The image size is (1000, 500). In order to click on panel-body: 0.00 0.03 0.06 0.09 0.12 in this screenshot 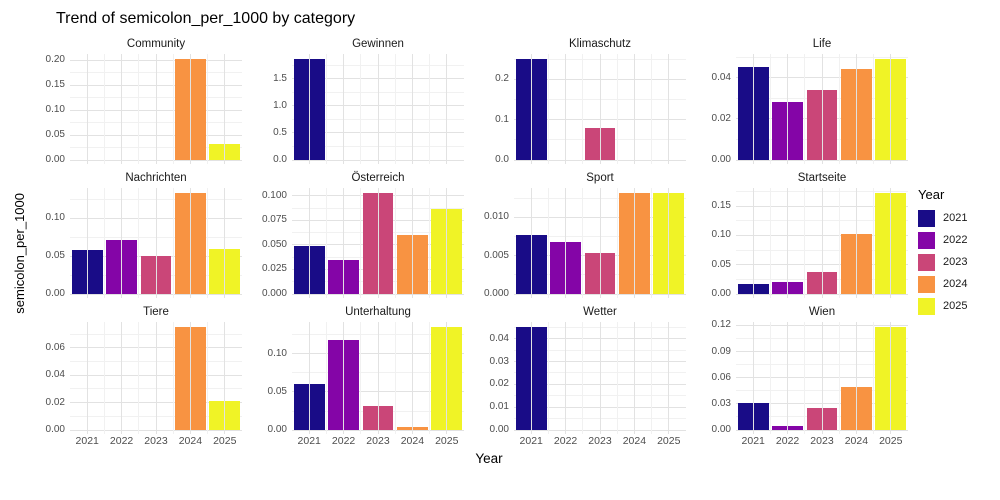, I will do `click(802, 377)`.